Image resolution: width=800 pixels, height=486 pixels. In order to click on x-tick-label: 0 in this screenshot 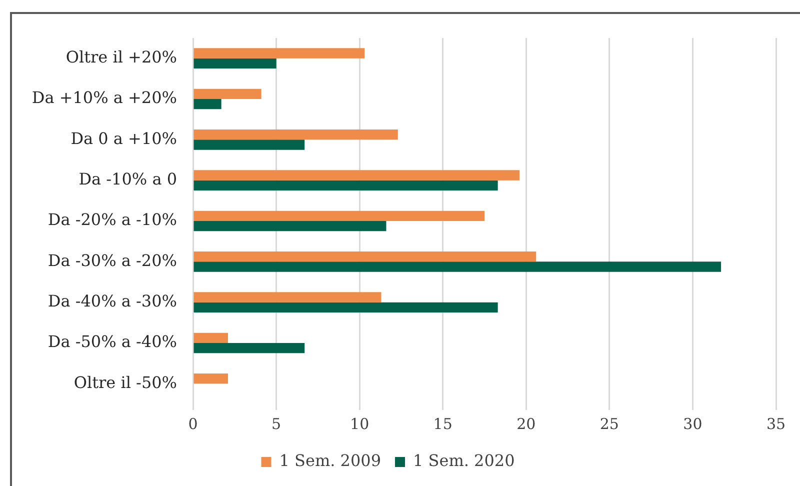, I will do `click(193, 423)`.